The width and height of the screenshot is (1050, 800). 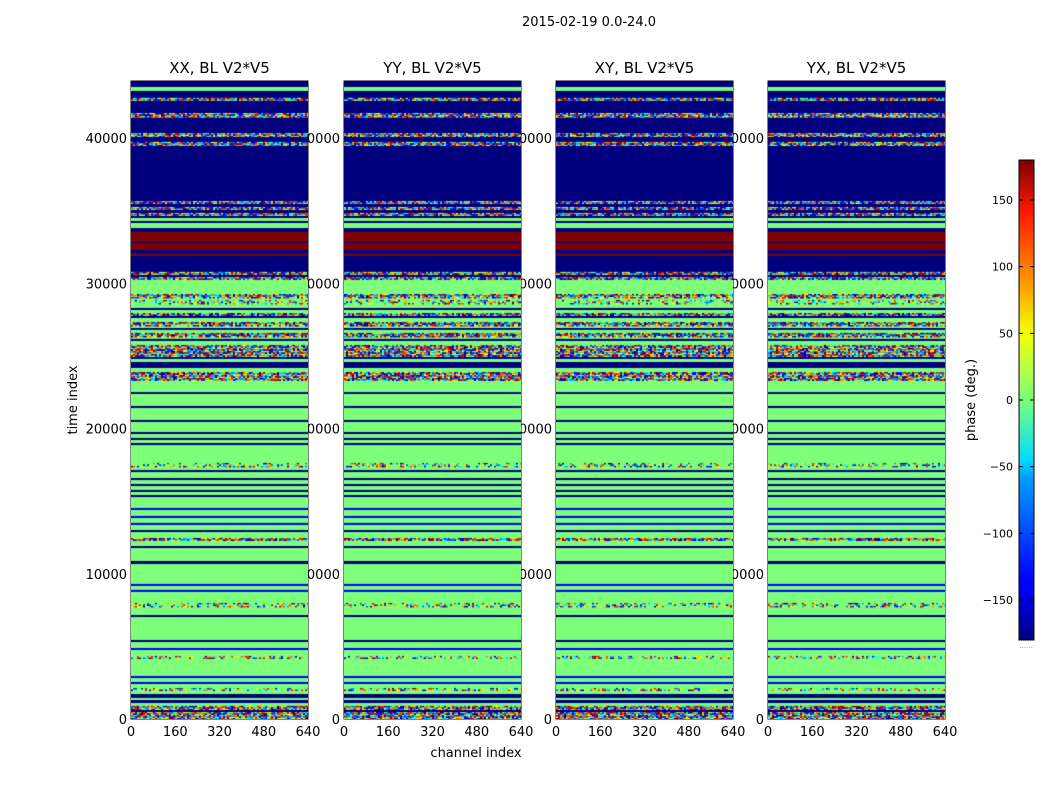 What do you see at coordinates (998, 533) in the screenshot?
I see `colorbar-tick-label: −100` at bounding box center [998, 533].